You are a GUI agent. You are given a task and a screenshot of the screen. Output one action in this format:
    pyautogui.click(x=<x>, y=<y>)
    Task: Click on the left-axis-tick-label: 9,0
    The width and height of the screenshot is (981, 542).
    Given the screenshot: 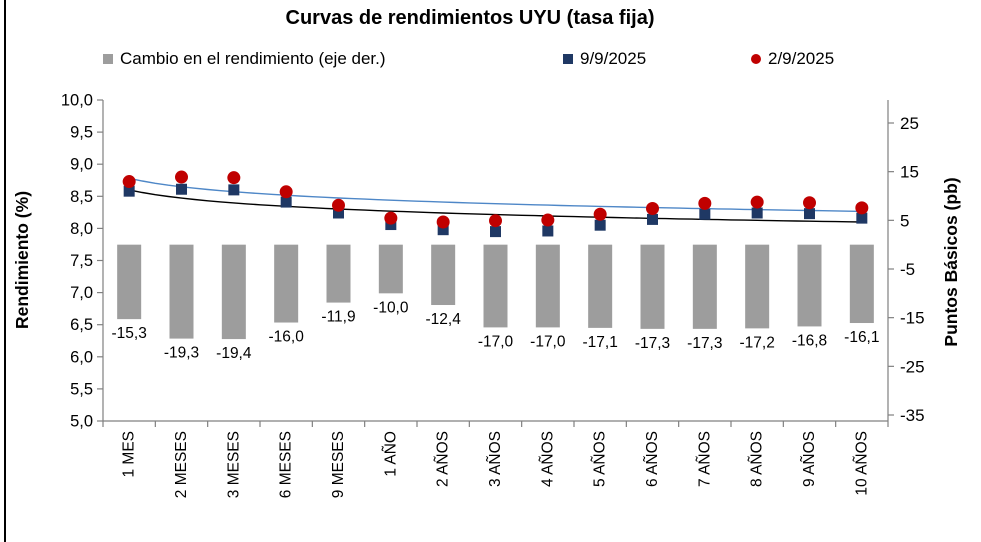 What is the action you would take?
    pyautogui.click(x=81, y=165)
    